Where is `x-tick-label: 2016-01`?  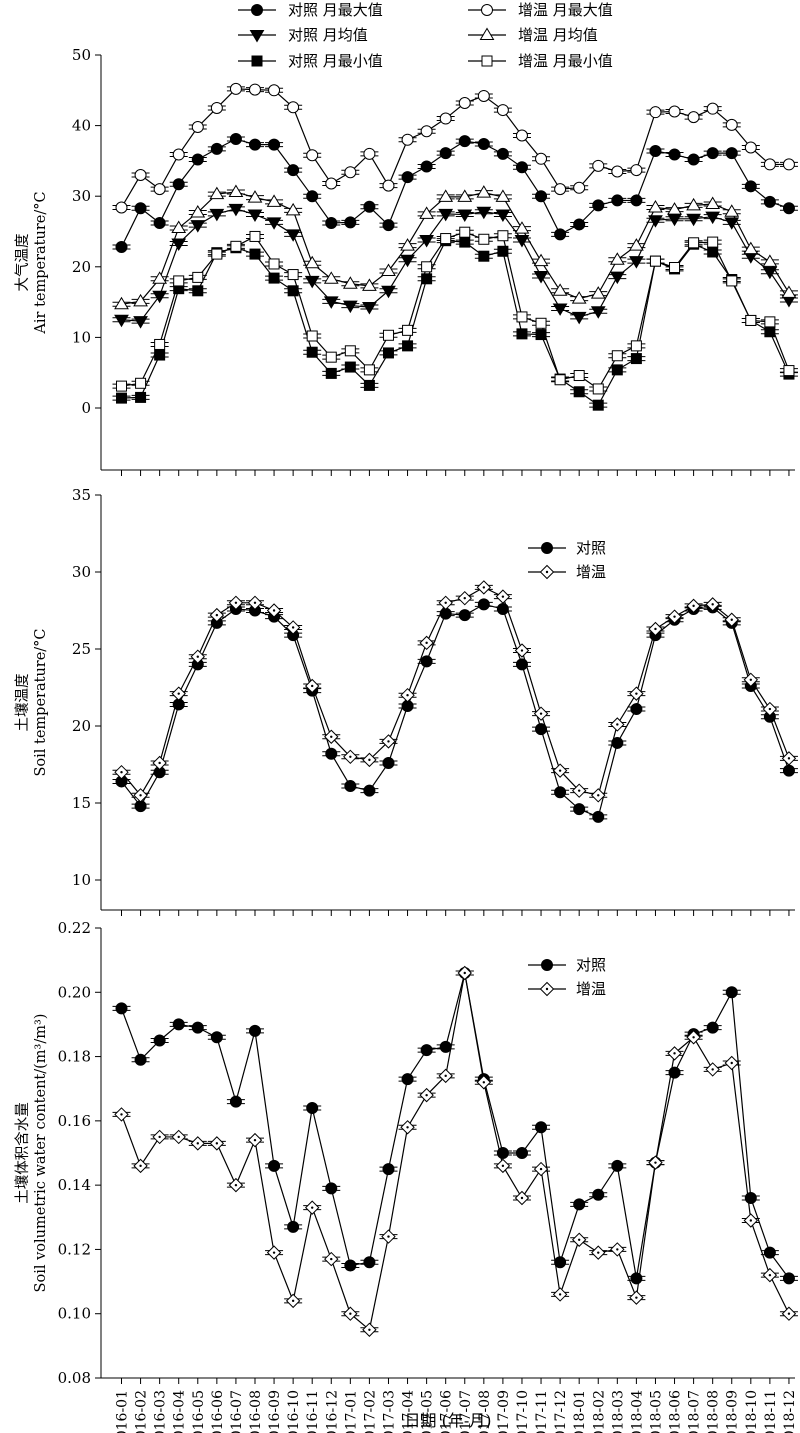 x-tick-label: 2016-01 is located at coordinates (123, 1411).